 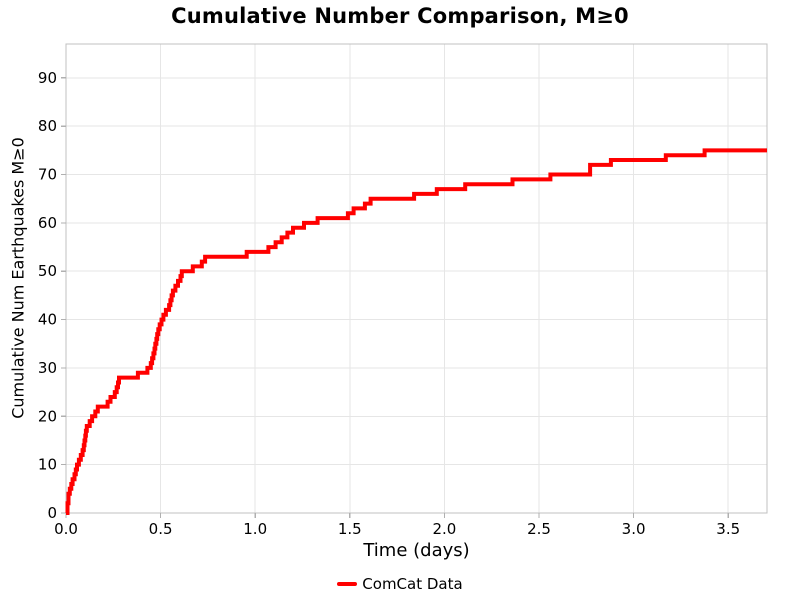 I want to click on legend: ComCat Data, so click(x=400, y=584).